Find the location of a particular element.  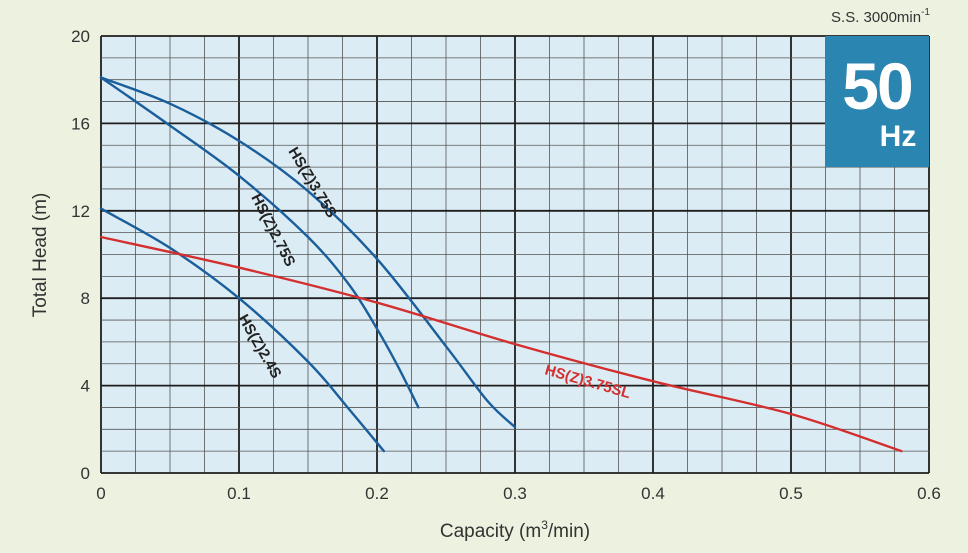

speed-label-exp: -1 is located at coordinates (925, 12).